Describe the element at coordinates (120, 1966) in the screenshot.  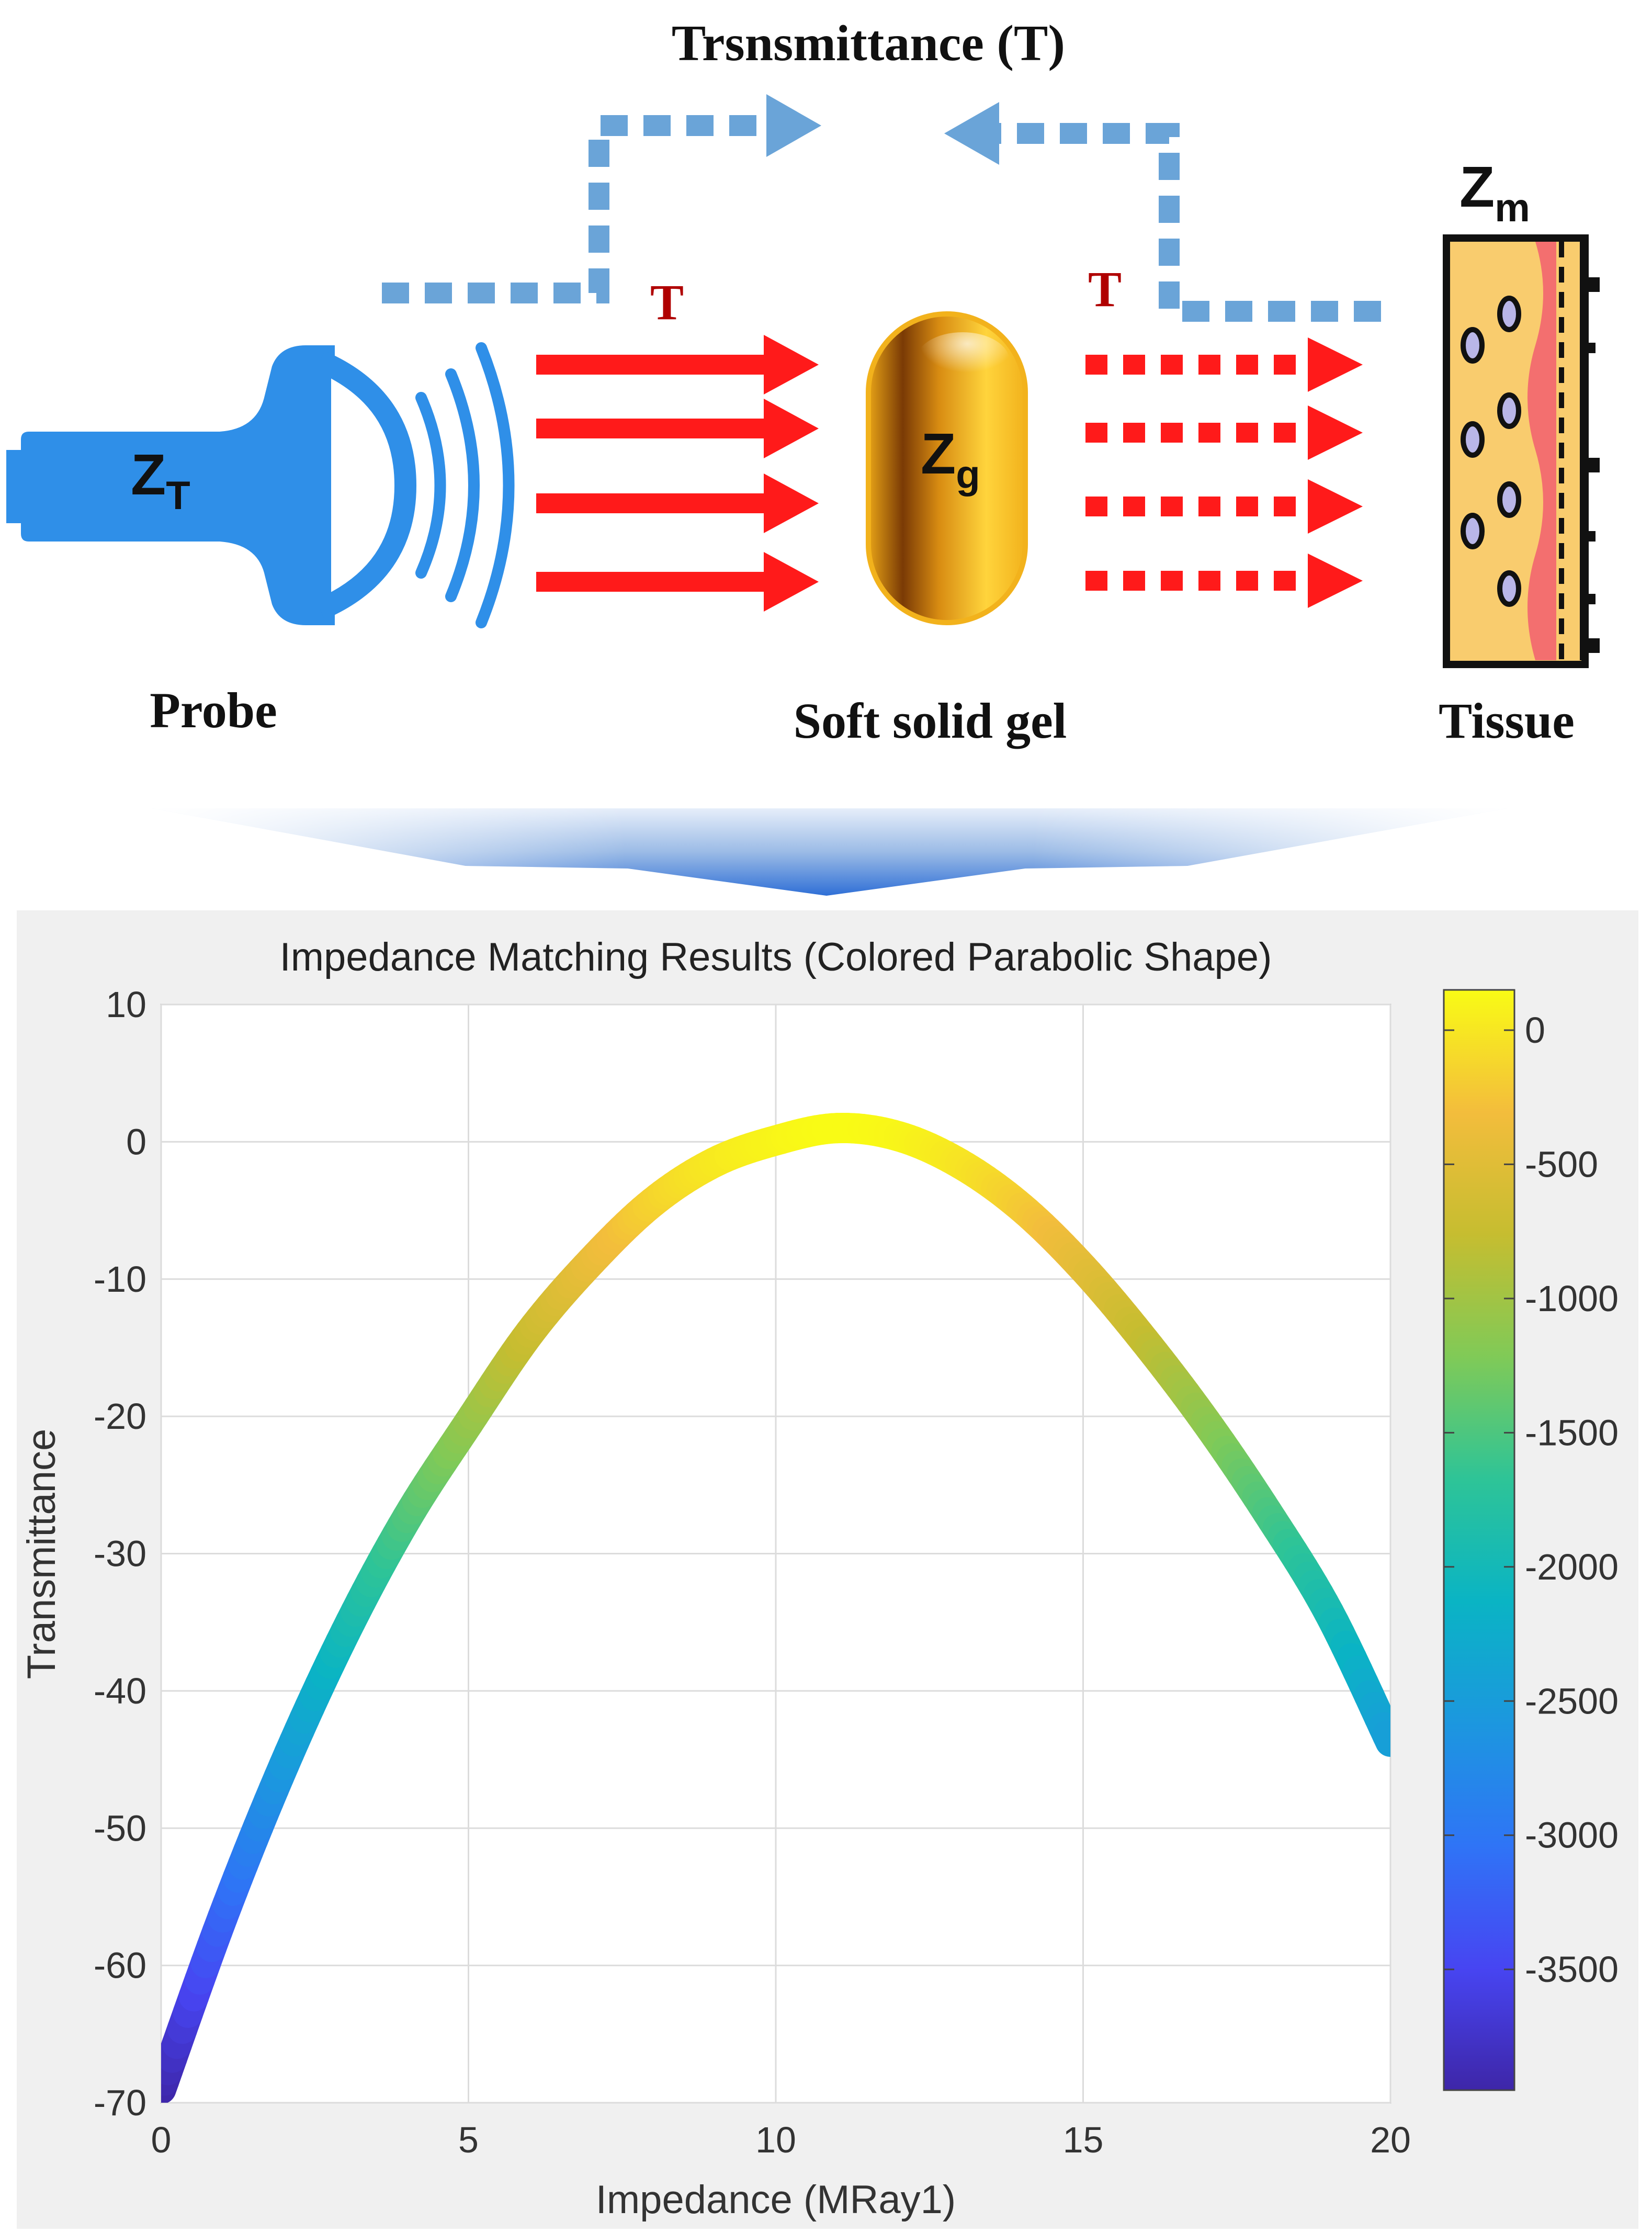
I see `y-tick-label: -60` at that location.